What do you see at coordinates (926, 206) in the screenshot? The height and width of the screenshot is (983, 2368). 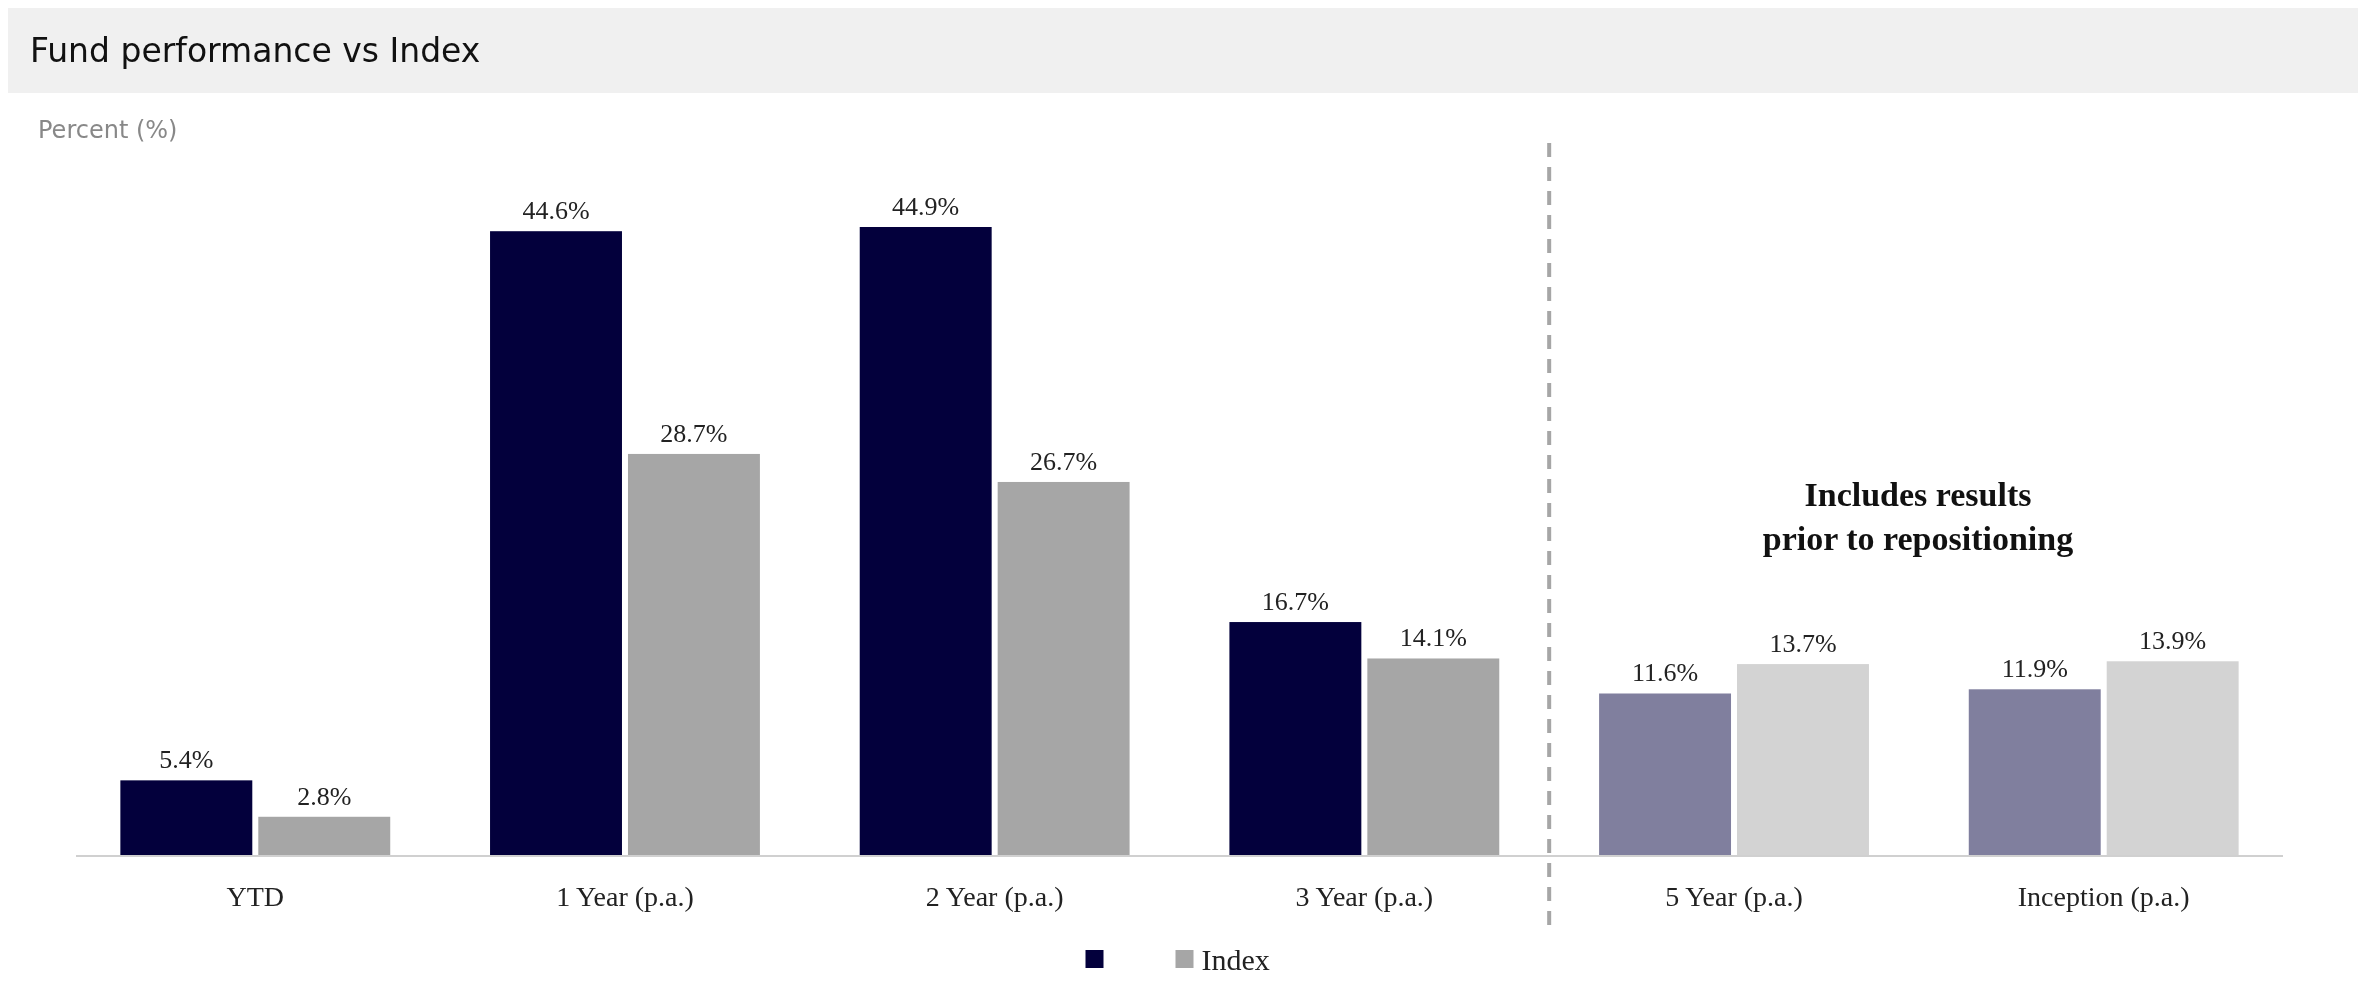 I see `data-label: 44.9%` at bounding box center [926, 206].